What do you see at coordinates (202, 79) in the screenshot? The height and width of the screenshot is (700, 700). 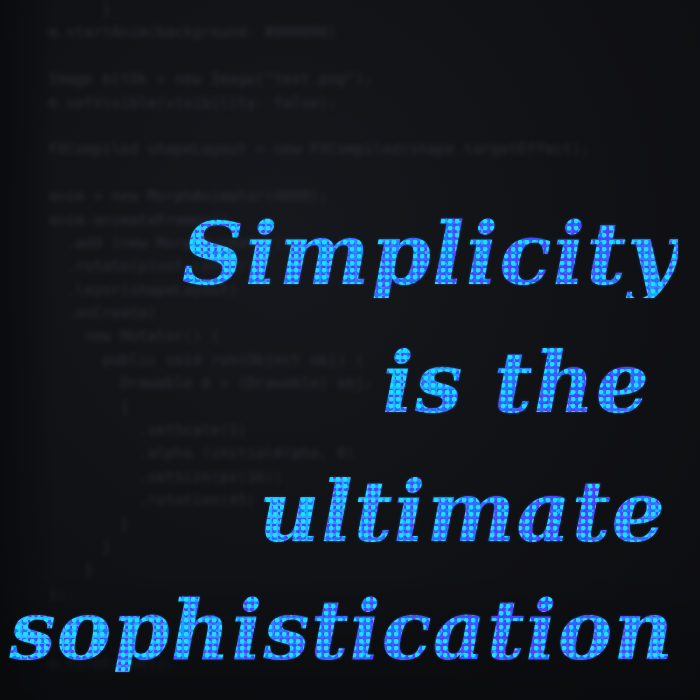 I see `code-line: Image bitOk = new Image("text.png");` at bounding box center [202, 79].